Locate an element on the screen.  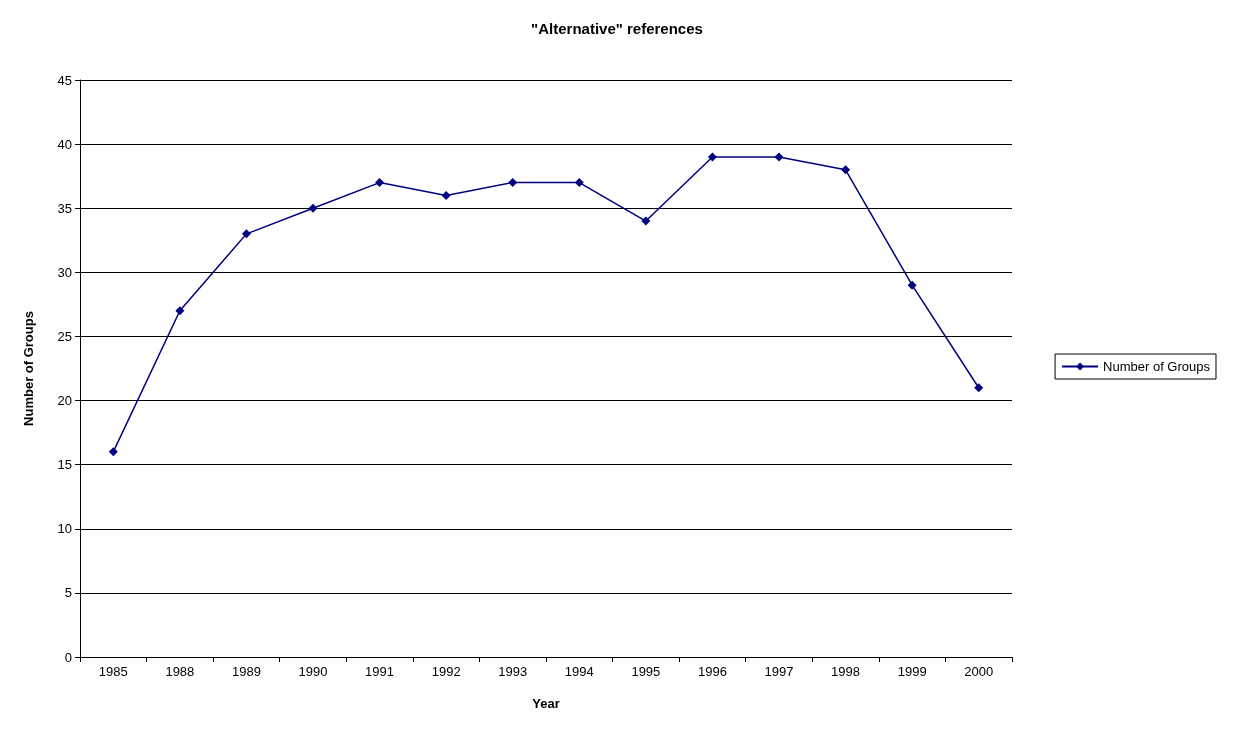
y-tick-label: 30 is located at coordinates (64, 272).